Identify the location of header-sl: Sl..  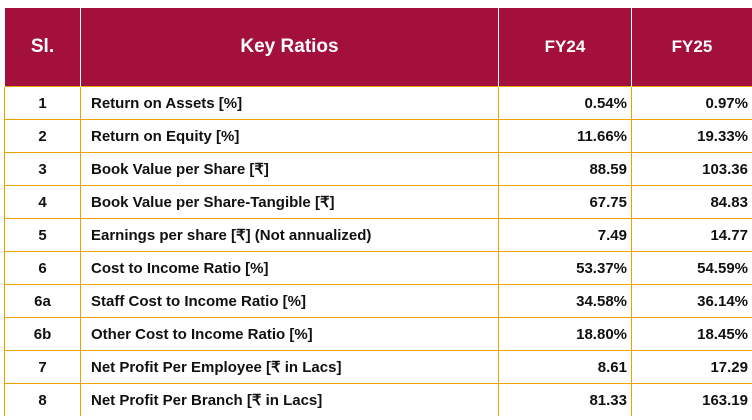
(42, 47).